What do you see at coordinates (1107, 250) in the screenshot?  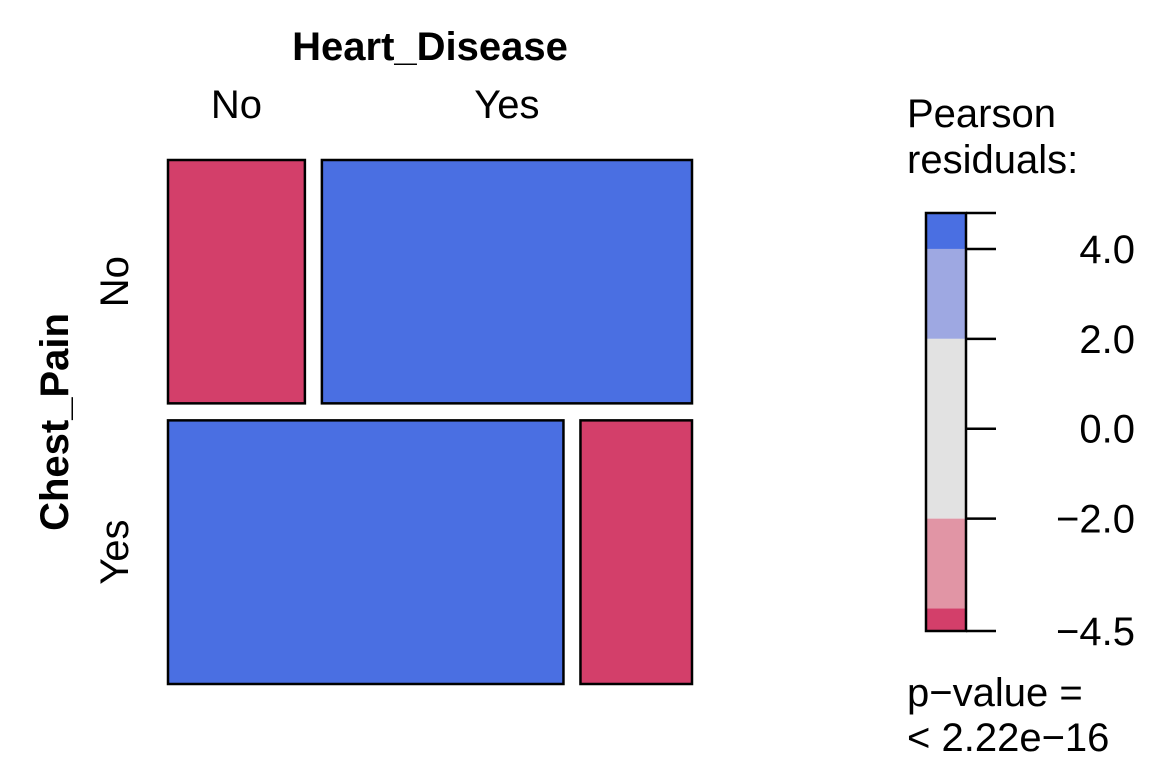 I see `legend-tick-label-0: 4.0` at bounding box center [1107, 250].